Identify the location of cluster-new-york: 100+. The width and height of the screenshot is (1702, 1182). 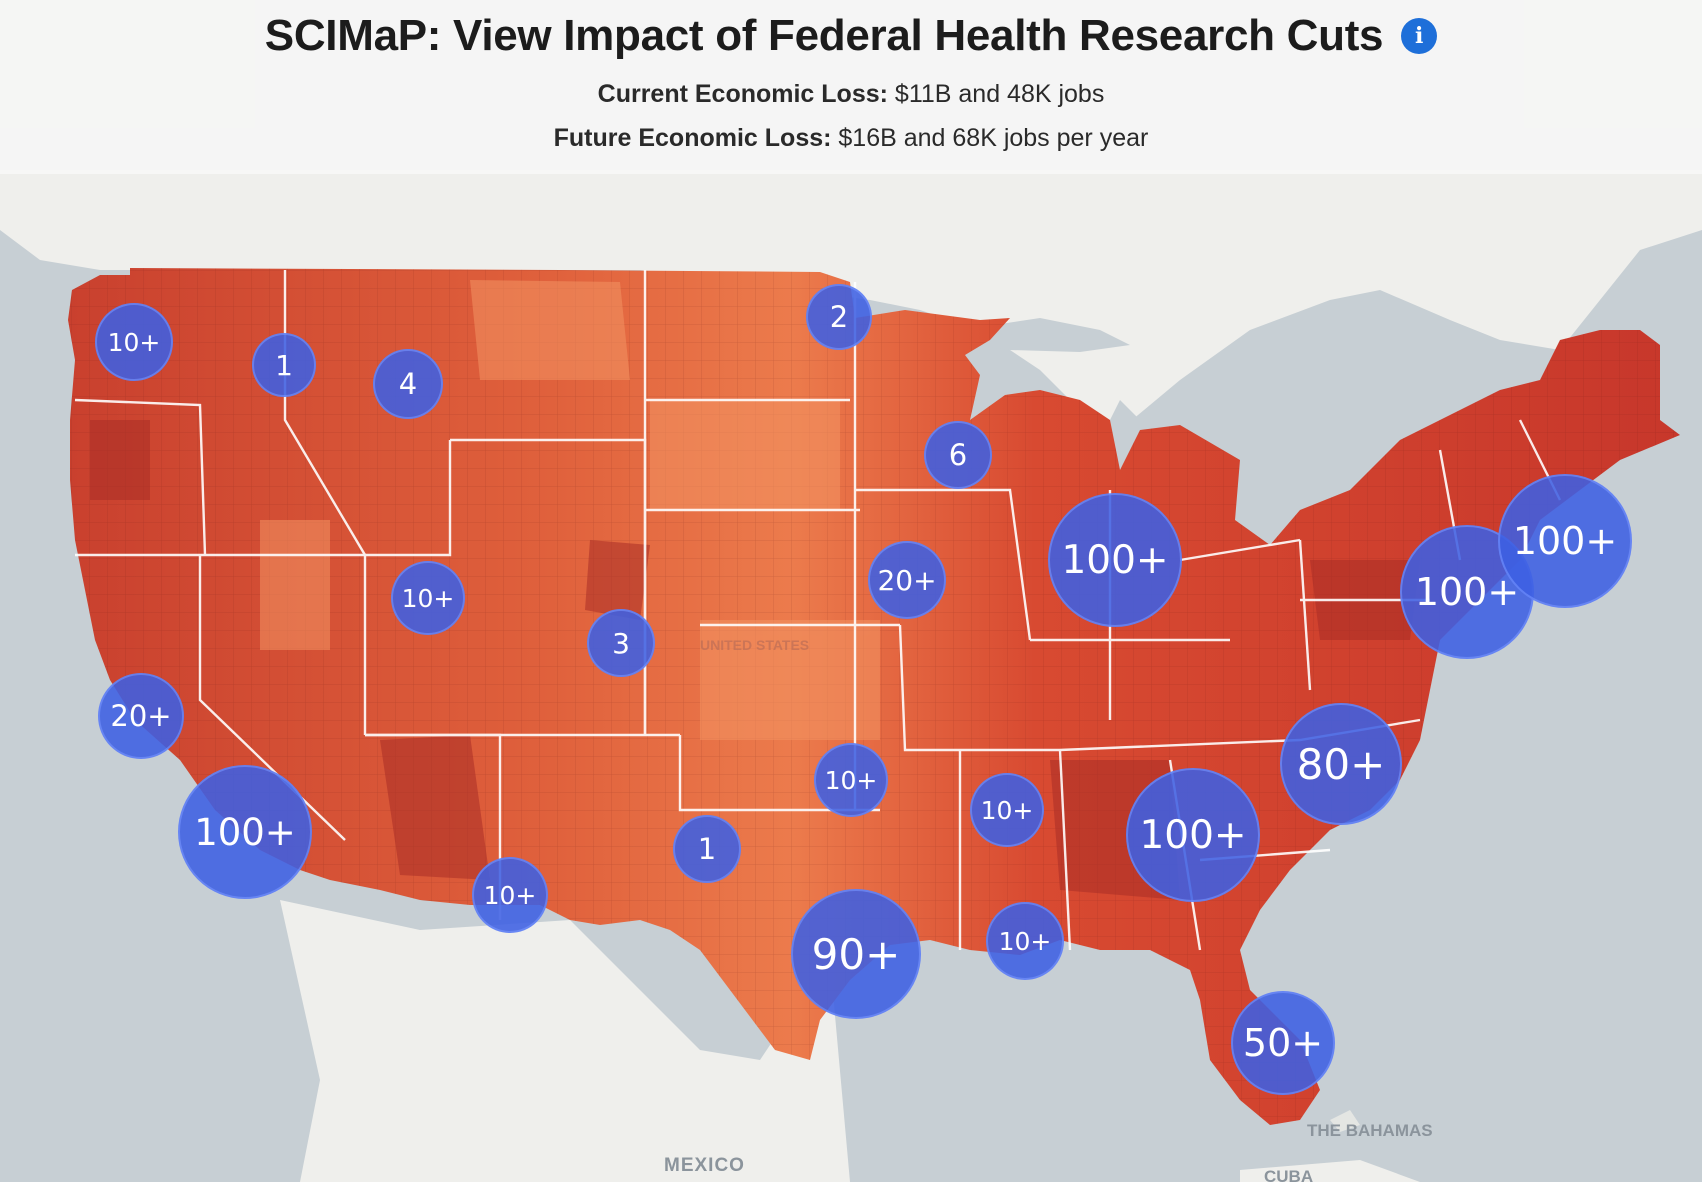
(1467, 592).